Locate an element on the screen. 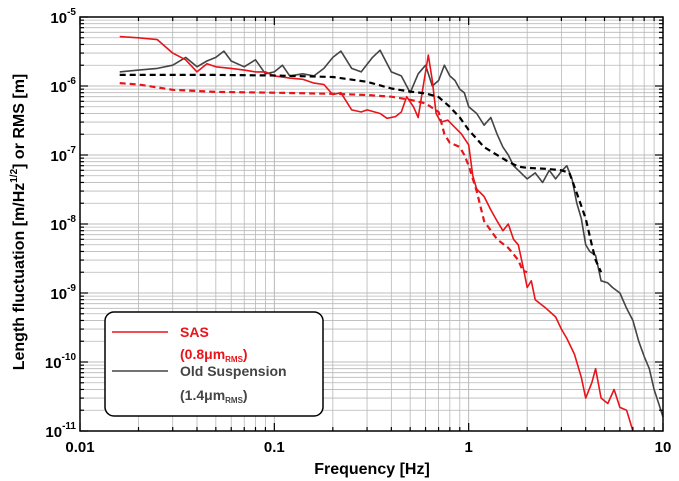  x-tick-label: 0.01 is located at coordinates (79, 447).